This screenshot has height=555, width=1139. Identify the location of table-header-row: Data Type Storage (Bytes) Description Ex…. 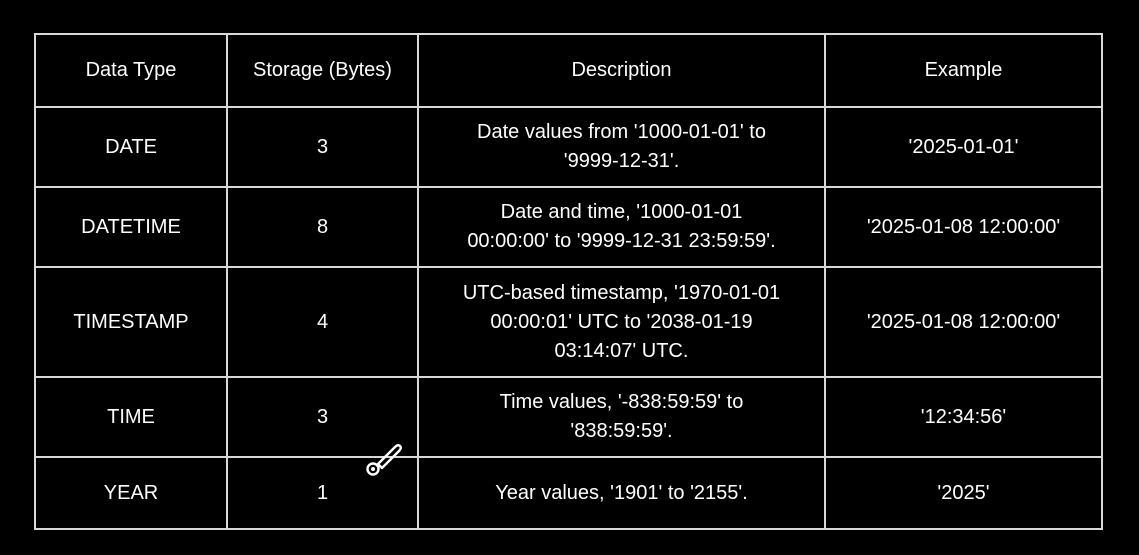
(568, 70).